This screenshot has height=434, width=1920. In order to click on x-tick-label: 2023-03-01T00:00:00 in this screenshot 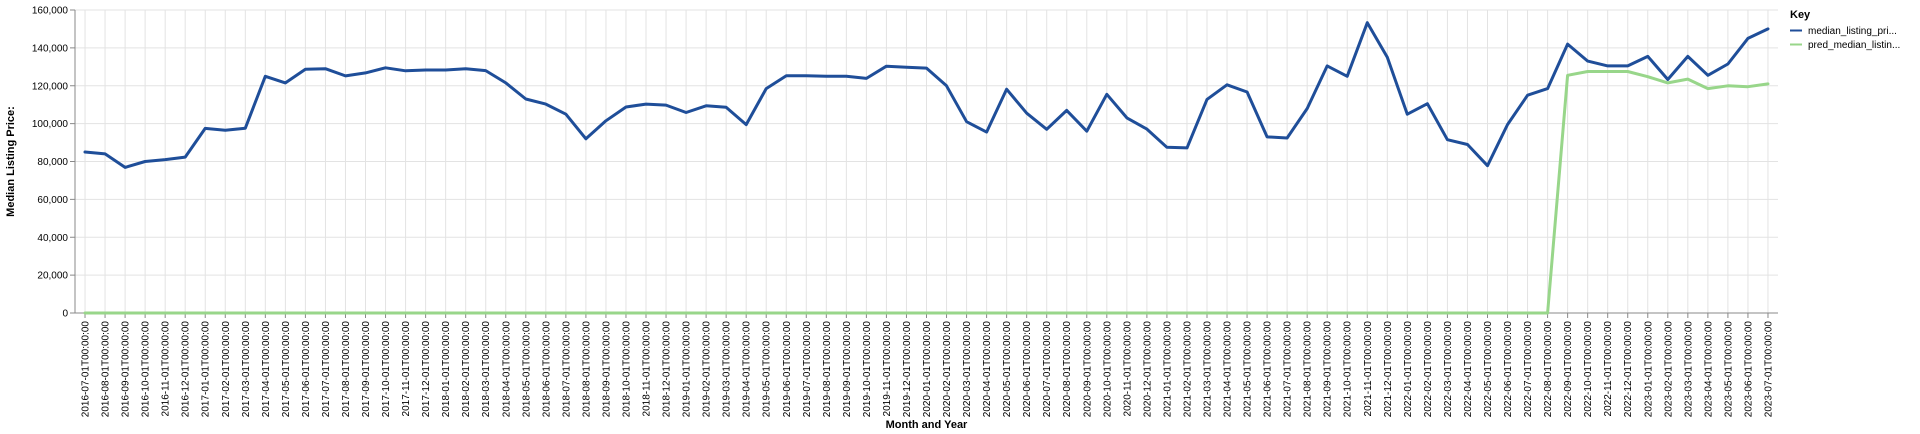, I will do `click(1688, 369)`.